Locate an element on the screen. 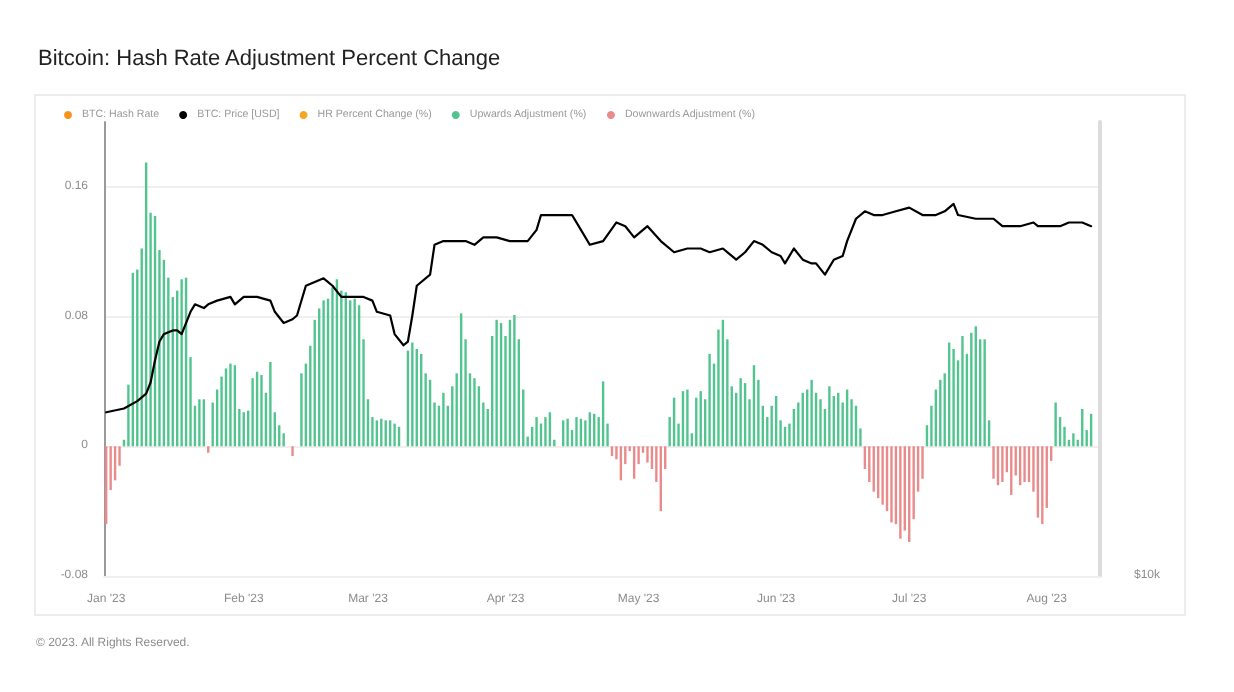 The image size is (1234, 692). chart-title: Bitcoin: Hash Rate Adjustment Percent Change is located at coordinates (269, 59).